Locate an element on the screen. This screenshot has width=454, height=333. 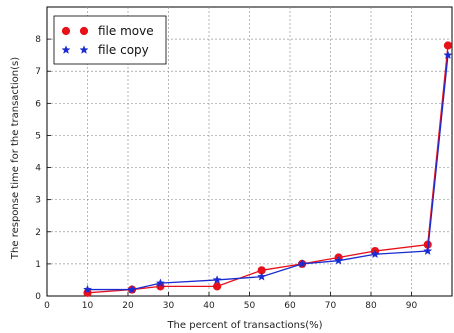
x-tick-label: 30 is located at coordinates (169, 306).